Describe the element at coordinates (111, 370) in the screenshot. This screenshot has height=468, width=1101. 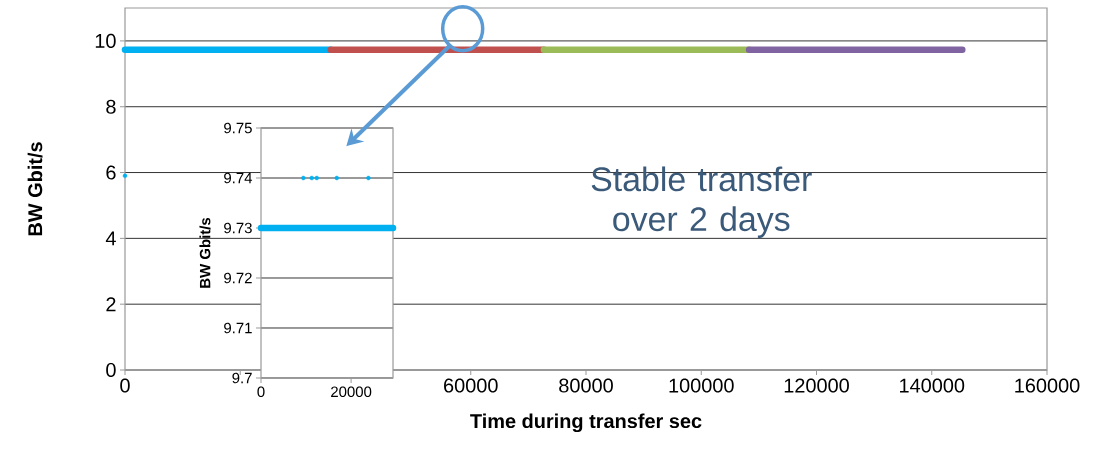
I see `y-tick-label: 0` at that location.